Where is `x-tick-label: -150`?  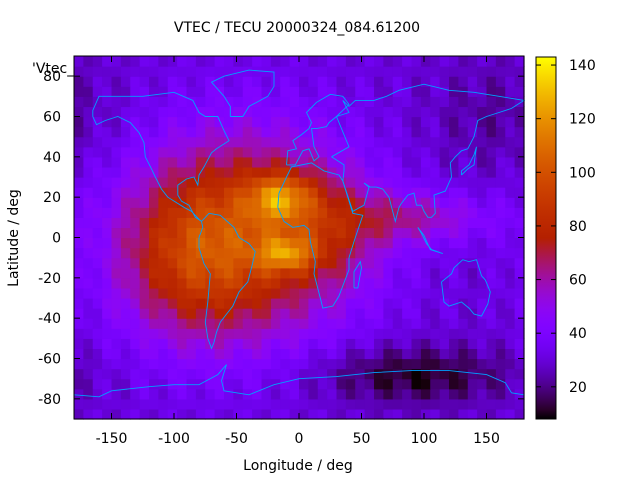 x-tick-label: -150 is located at coordinates (112, 439).